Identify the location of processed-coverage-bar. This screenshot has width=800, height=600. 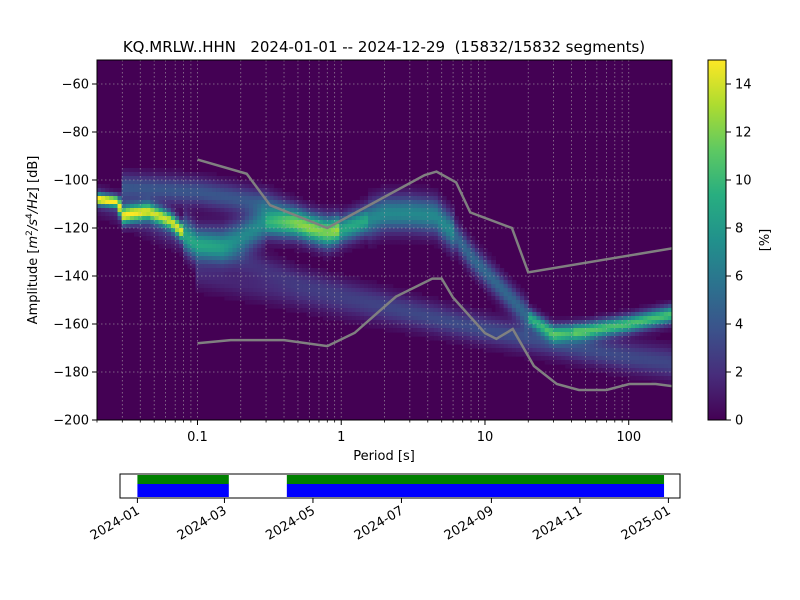
(183, 479).